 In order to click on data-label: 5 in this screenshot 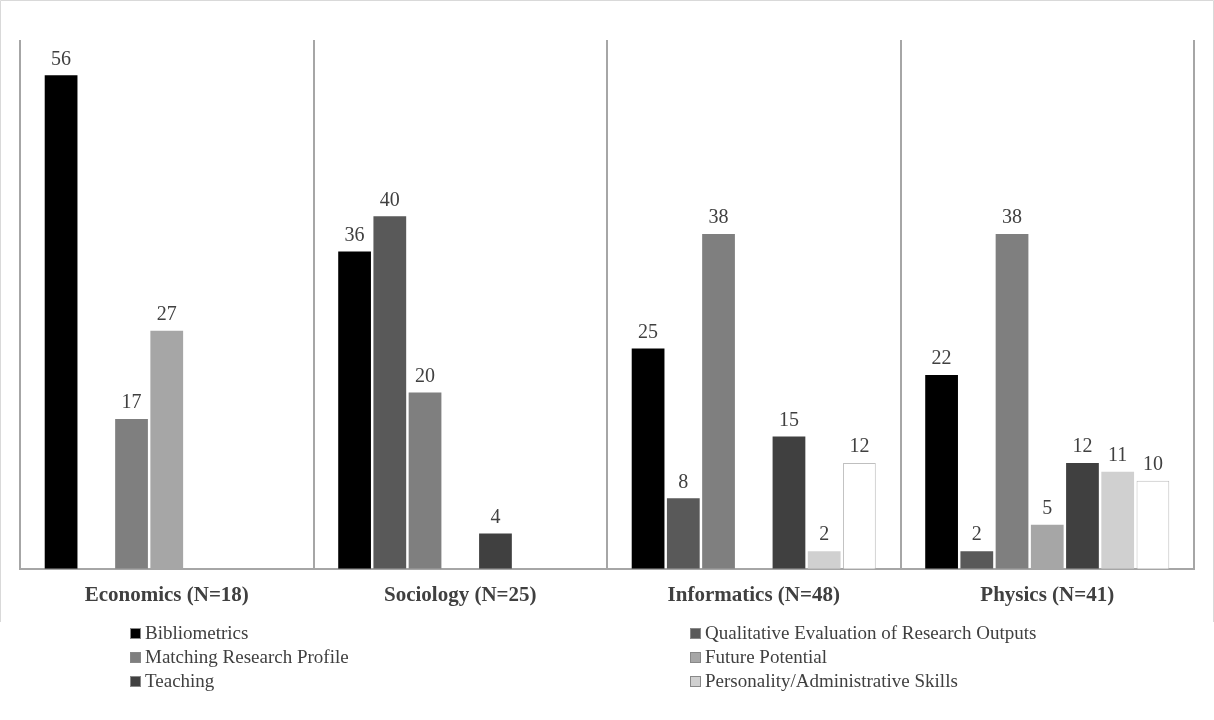, I will do `click(1047, 506)`.